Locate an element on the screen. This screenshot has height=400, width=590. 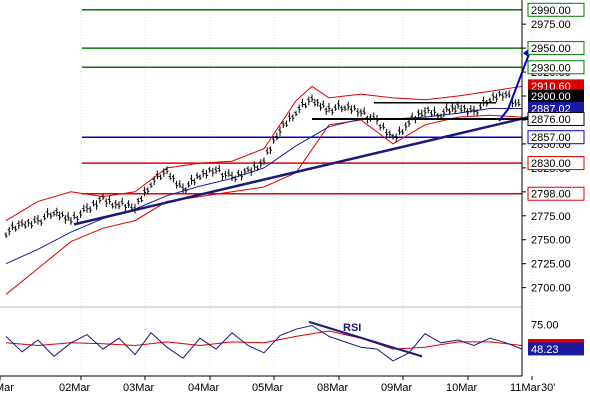
forecast-arrow-line is located at coordinates (515, 83).